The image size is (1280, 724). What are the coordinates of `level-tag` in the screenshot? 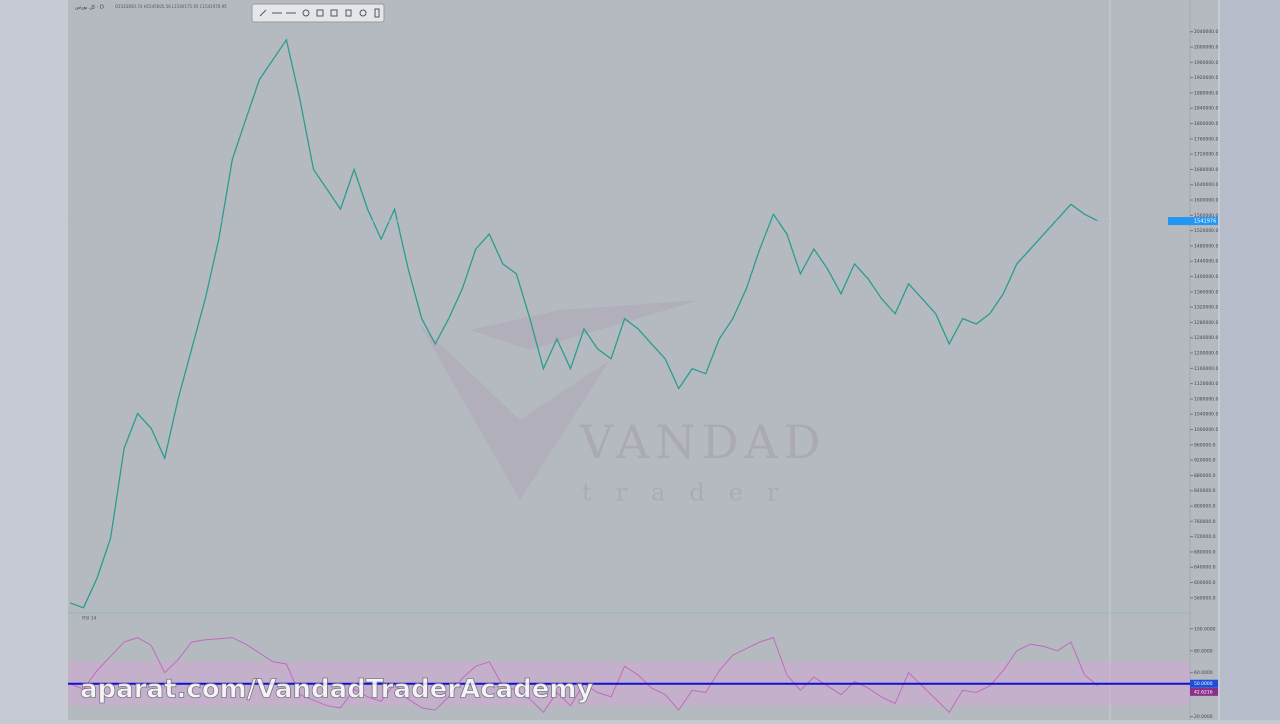 It's located at (1204, 683).